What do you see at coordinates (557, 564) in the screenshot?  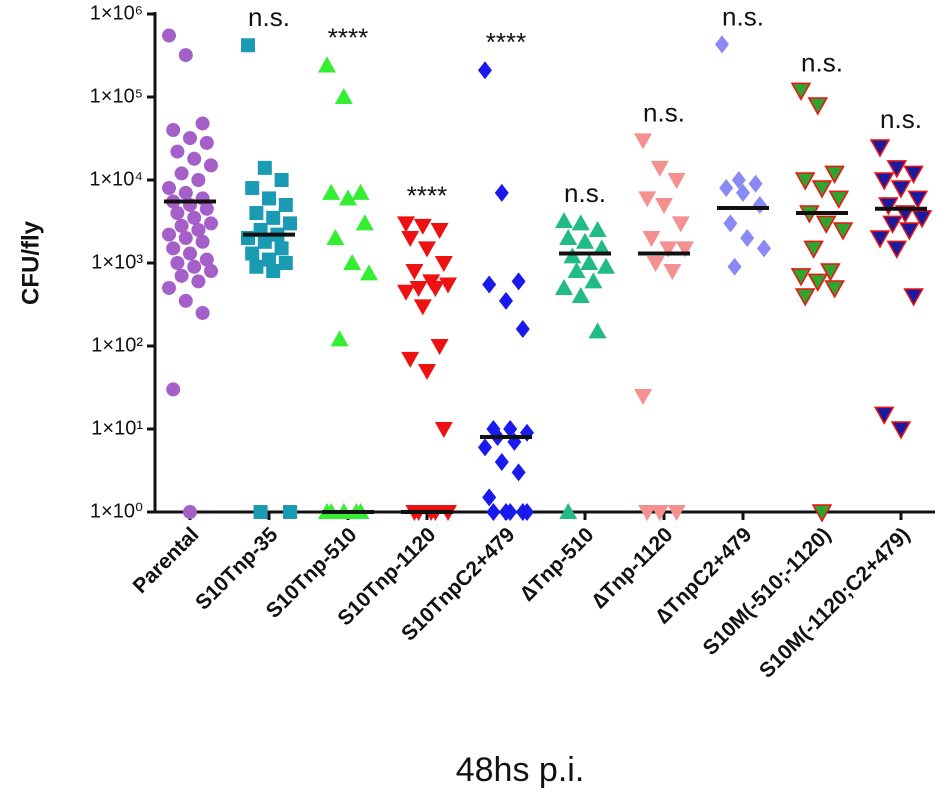 I see `x-tick-label: ∆Tnp-510` at bounding box center [557, 564].